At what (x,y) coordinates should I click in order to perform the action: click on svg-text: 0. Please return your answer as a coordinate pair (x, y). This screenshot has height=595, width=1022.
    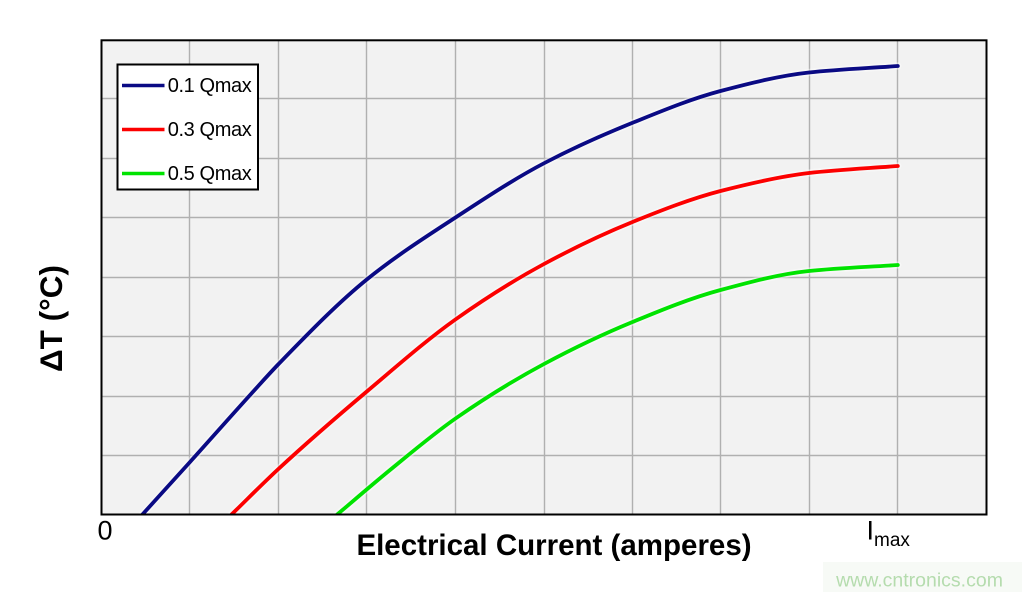
    Looking at the image, I should click on (104, 531).